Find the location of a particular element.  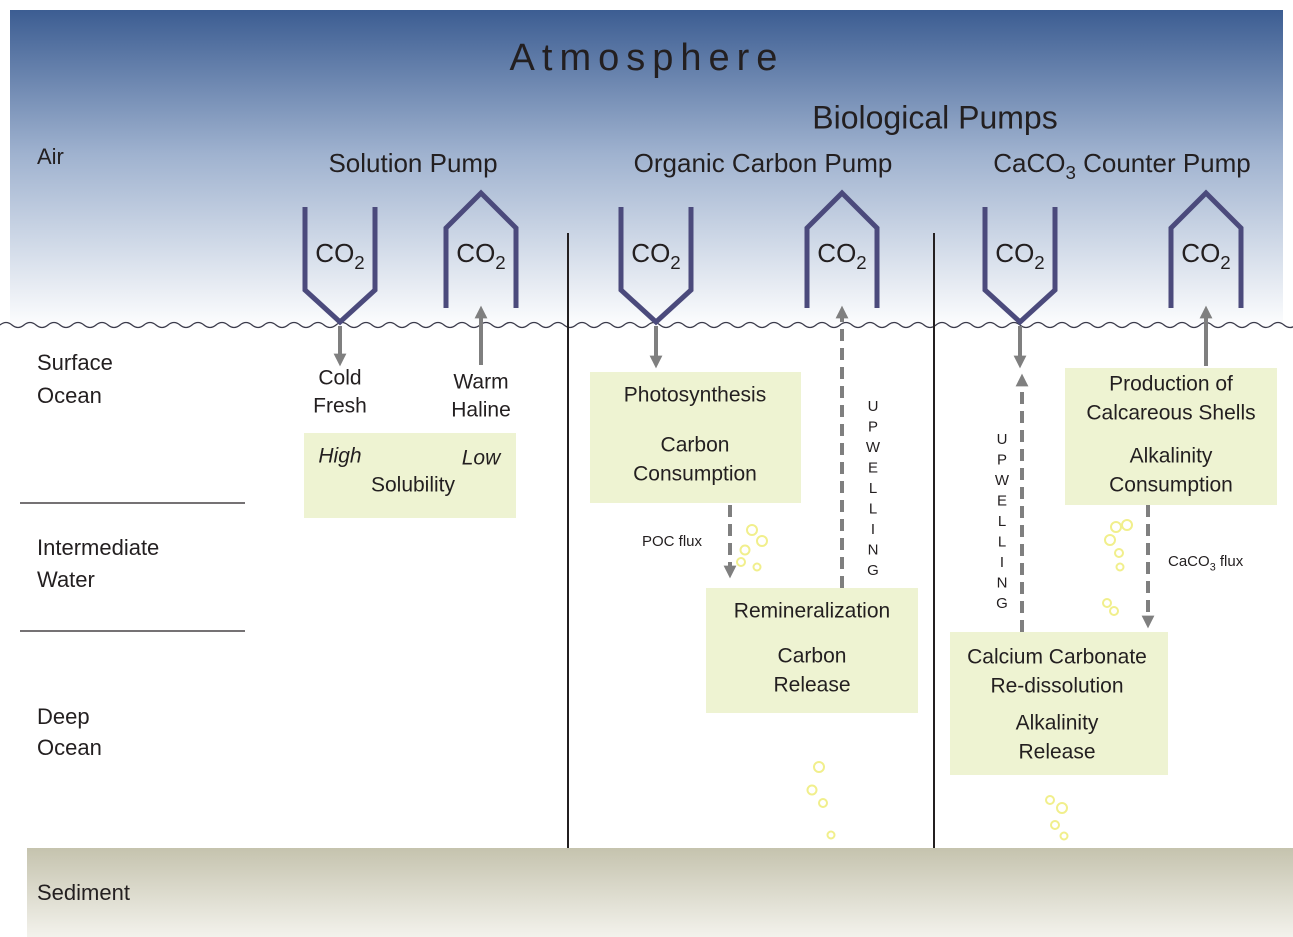

sediment-background is located at coordinates (660, 892).